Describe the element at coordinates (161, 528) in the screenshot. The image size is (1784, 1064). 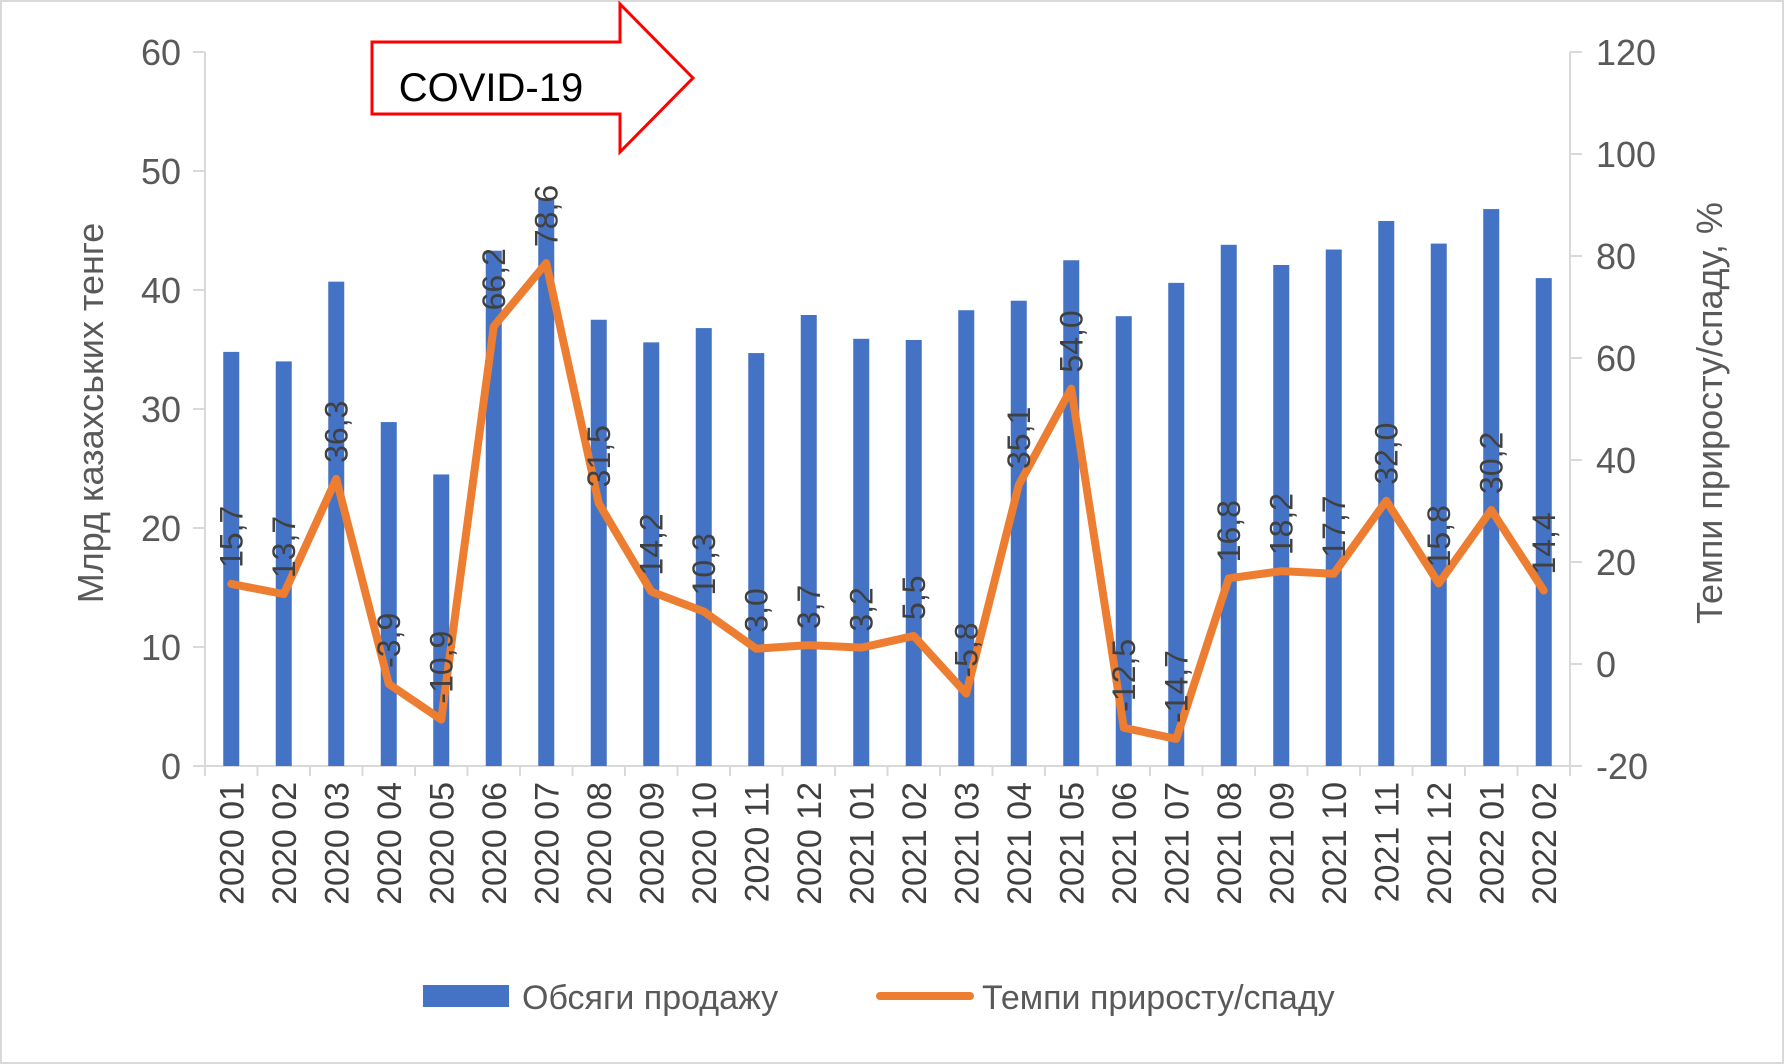
I see `y-left-tick-label: 20` at that location.